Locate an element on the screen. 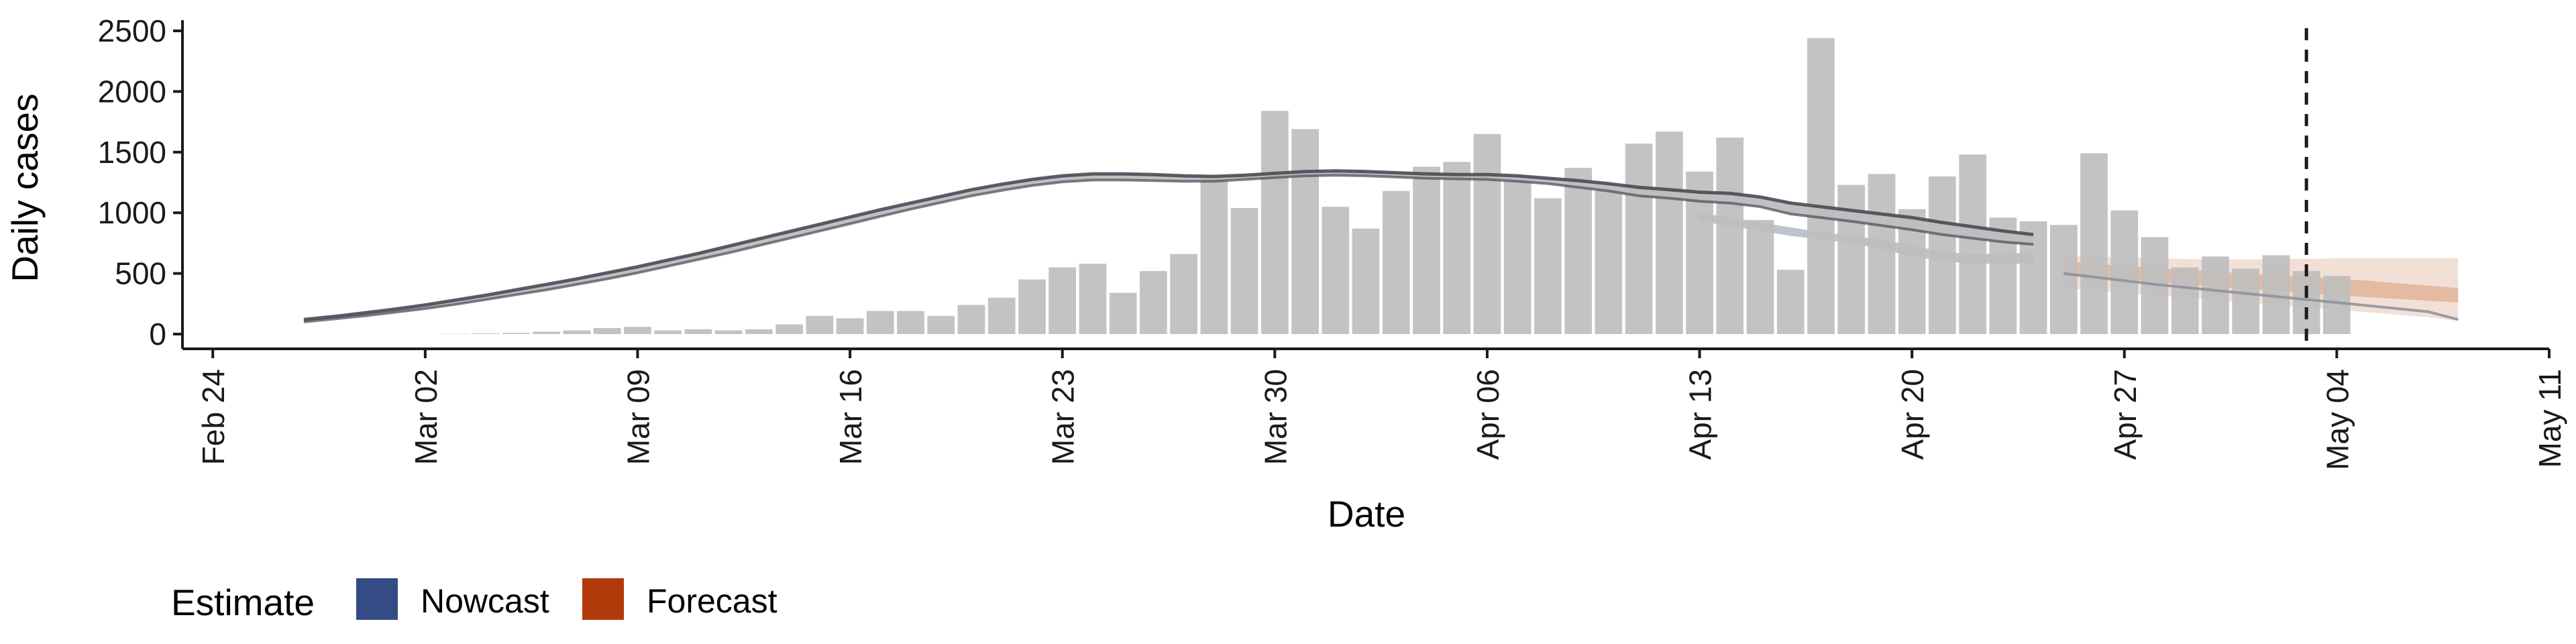 Image resolution: width=2576 pixels, height=644 pixels. x-tick-label: Feb 24 is located at coordinates (213, 417).